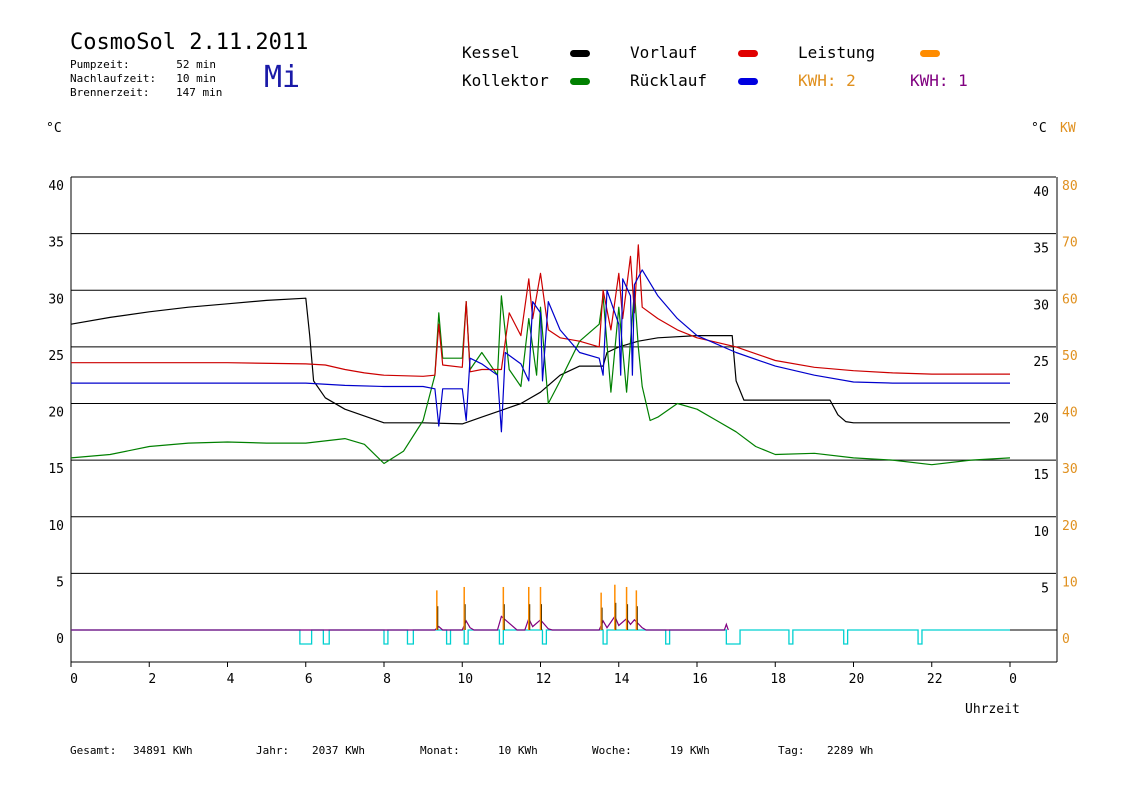 This screenshot has width=1148, height=812. Describe the element at coordinates (1066, 639) in the screenshot. I see `y-kw-tick-0: 0` at that location.